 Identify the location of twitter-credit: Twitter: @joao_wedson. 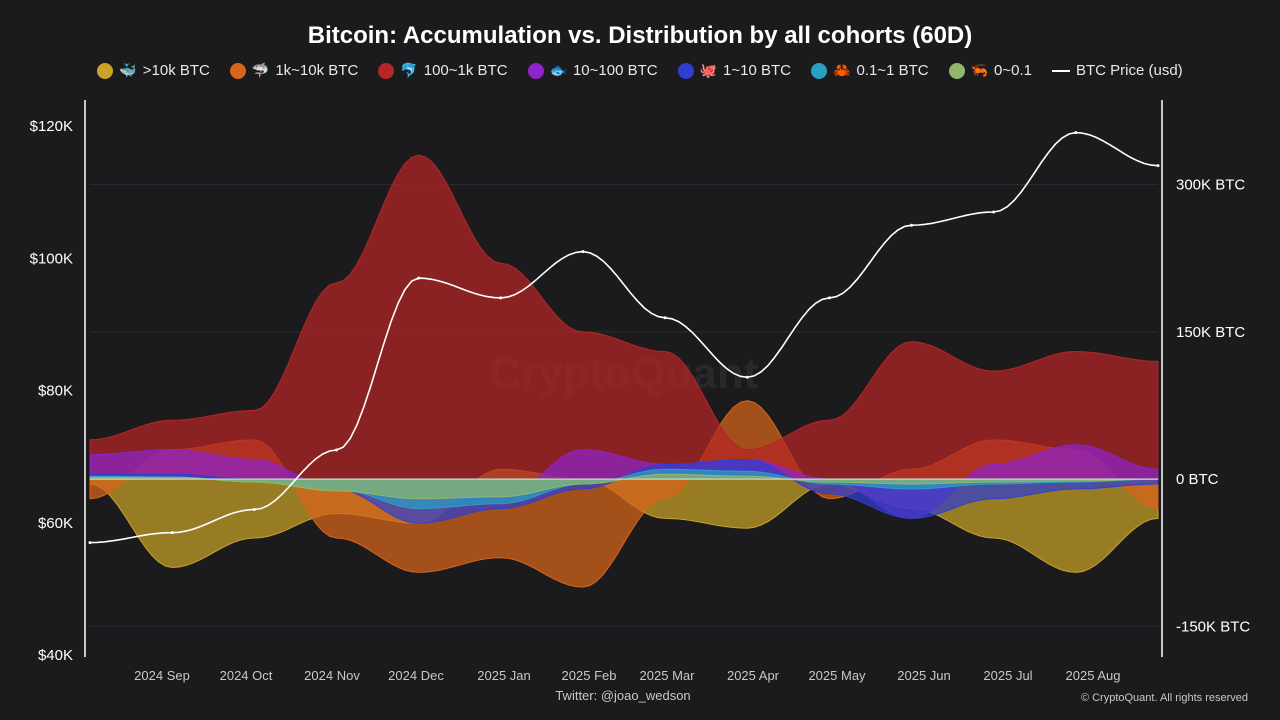
(623, 695).